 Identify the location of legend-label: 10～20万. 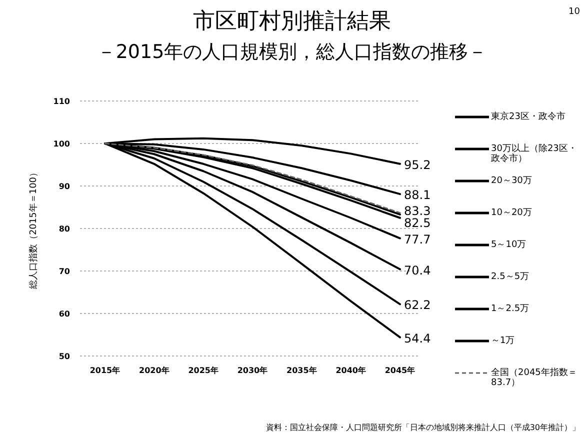
(511, 213).